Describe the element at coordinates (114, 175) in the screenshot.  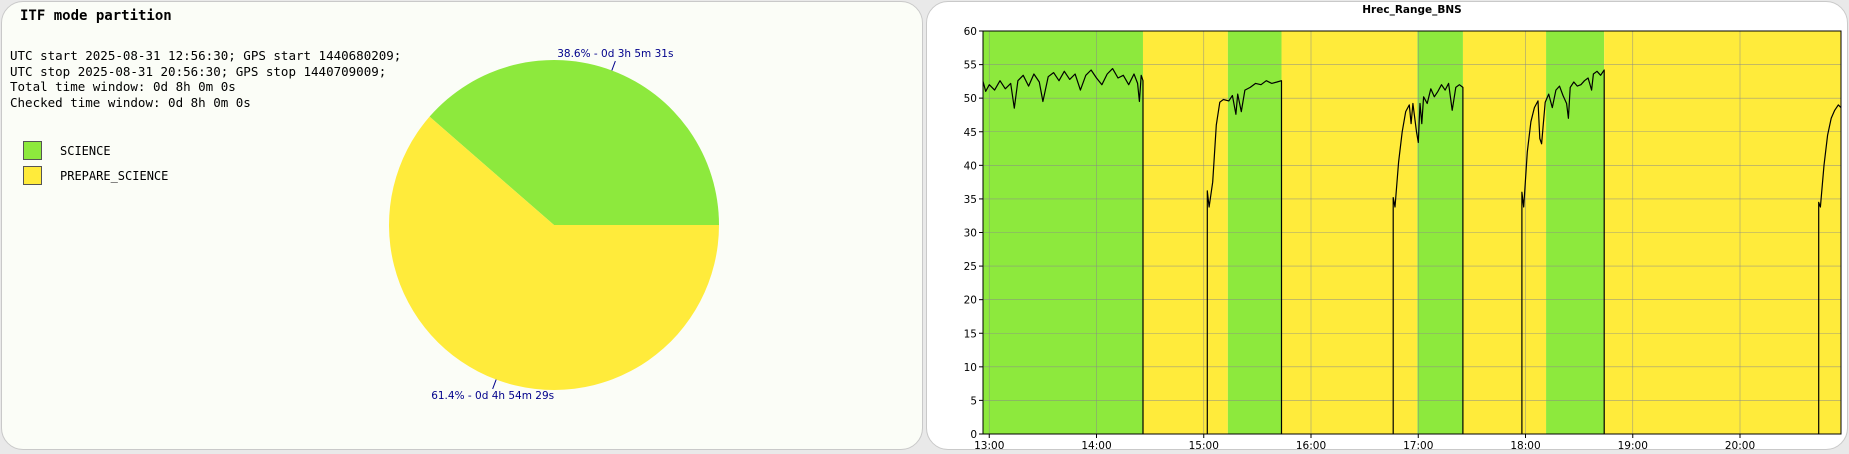
I see `legend-label-prepare-science: PREPARE_SCIENCE` at that location.